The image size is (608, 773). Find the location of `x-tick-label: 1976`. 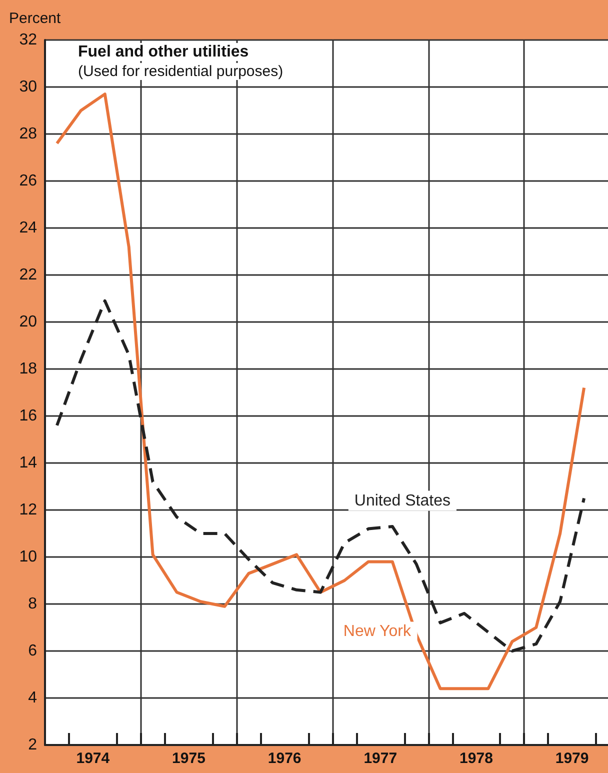

x-tick-label: 1976 is located at coordinates (285, 758).